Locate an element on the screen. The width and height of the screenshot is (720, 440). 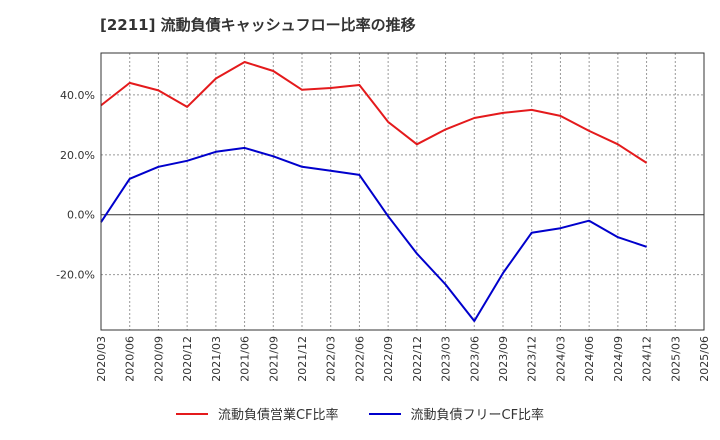
x-tick-label: 2021/03 is located at coordinates (216, 359).